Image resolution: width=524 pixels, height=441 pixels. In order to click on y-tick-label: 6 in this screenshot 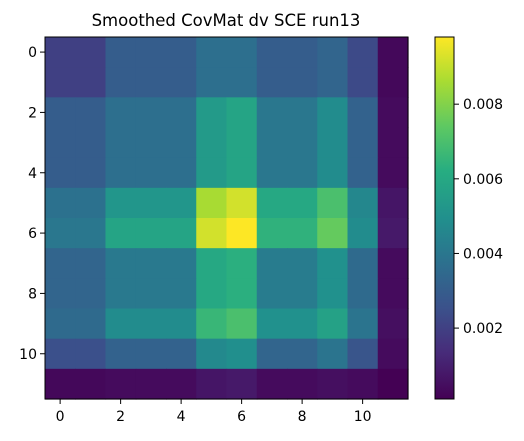, I will do `click(32, 234)`.